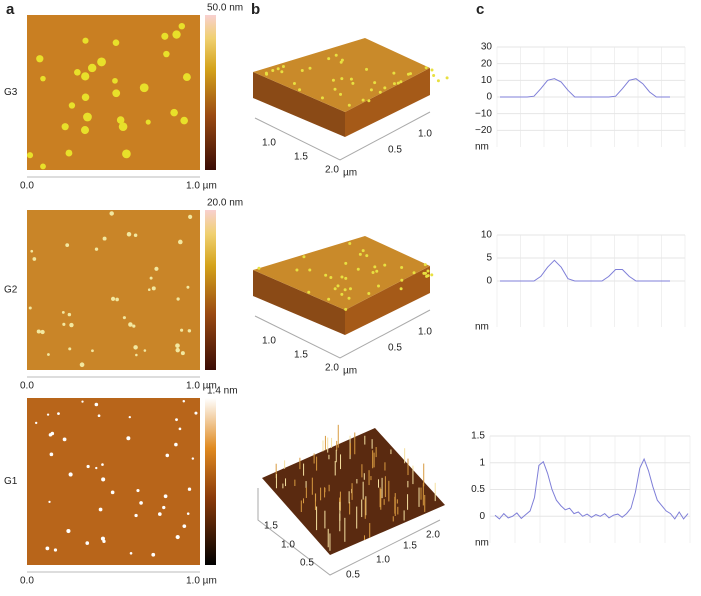 The image size is (701, 596). What do you see at coordinates (10, 9) in the screenshot?
I see `panel-label: a` at bounding box center [10, 9].